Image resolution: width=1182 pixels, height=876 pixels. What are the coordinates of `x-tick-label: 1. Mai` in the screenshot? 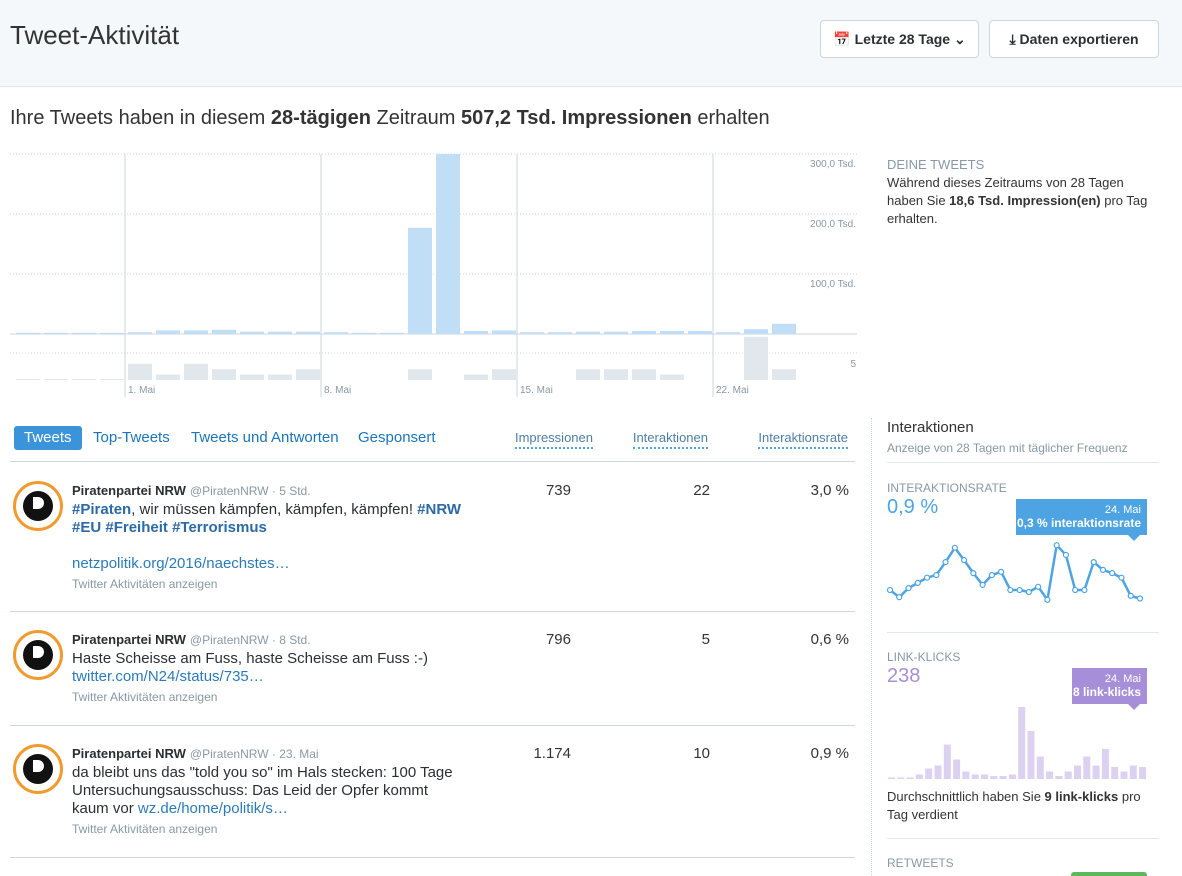 It's located at (141, 390).